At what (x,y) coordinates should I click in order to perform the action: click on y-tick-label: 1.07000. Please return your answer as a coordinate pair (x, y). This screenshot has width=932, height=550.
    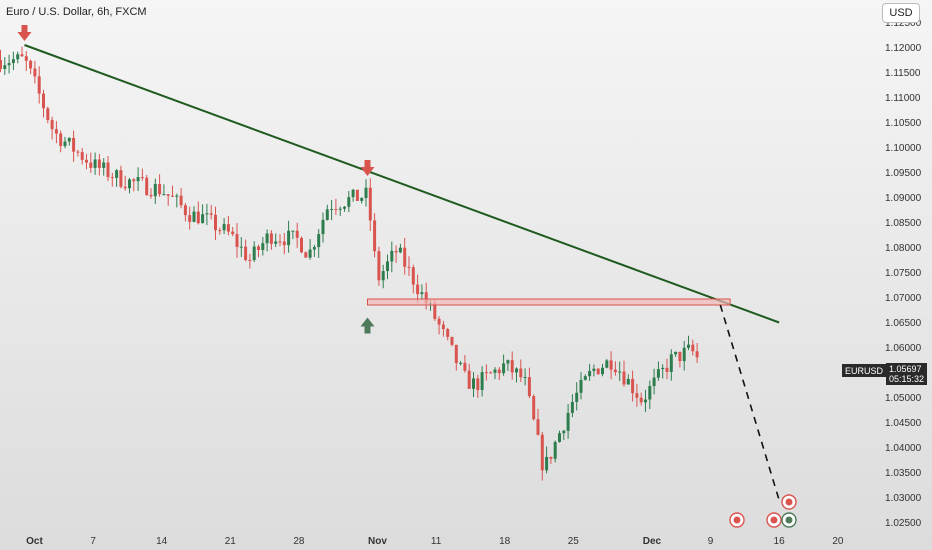
    Looking at the image, I should click on (903, 298).